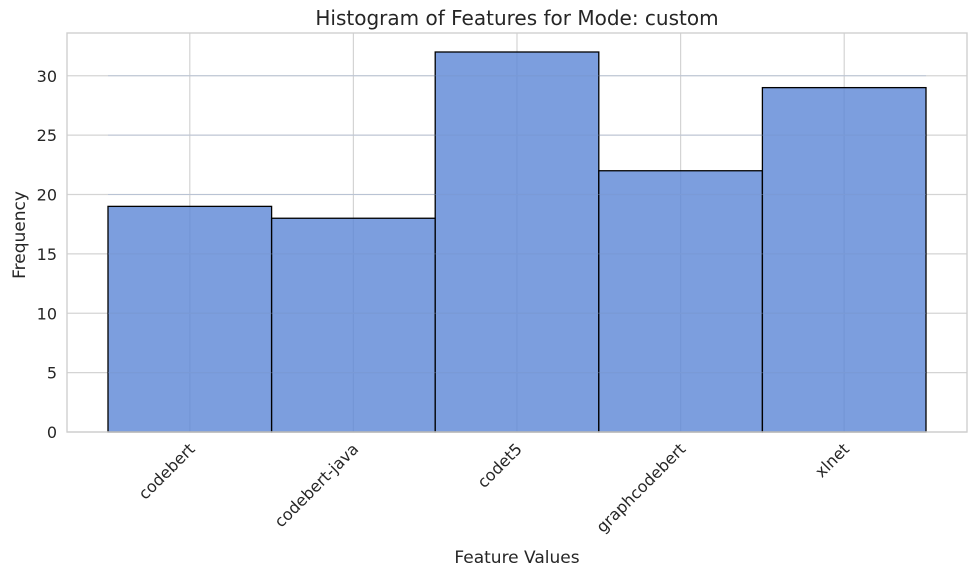 The height and width of the screenshot is (576, 976). What do you see at coordinates (52, 373) in the screenshot?
I see `y-tick-label: 5` at bounding box center [52, 373].